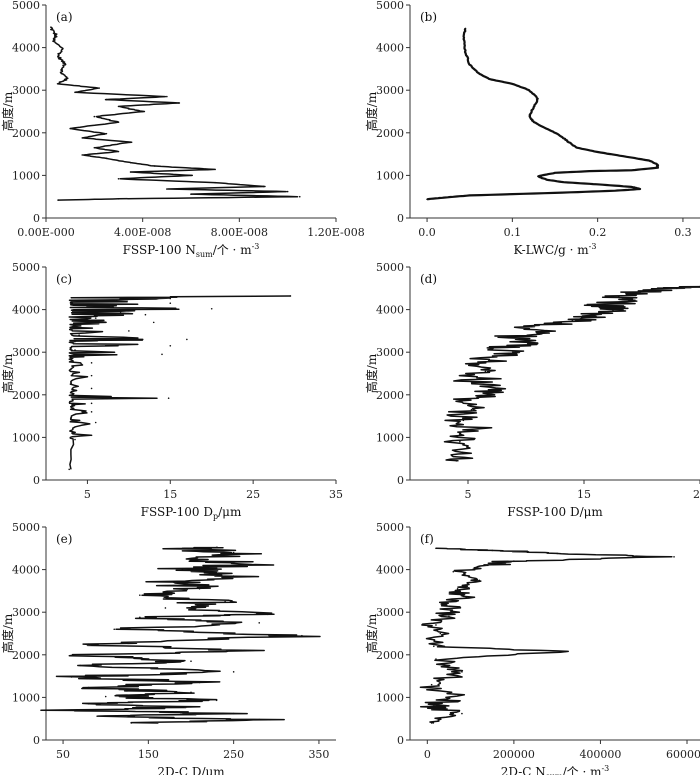  What do you see at coordinates (468, 494) in the screenshot?
I see `x-tick-label: 5` at bounding box center [468, 494].